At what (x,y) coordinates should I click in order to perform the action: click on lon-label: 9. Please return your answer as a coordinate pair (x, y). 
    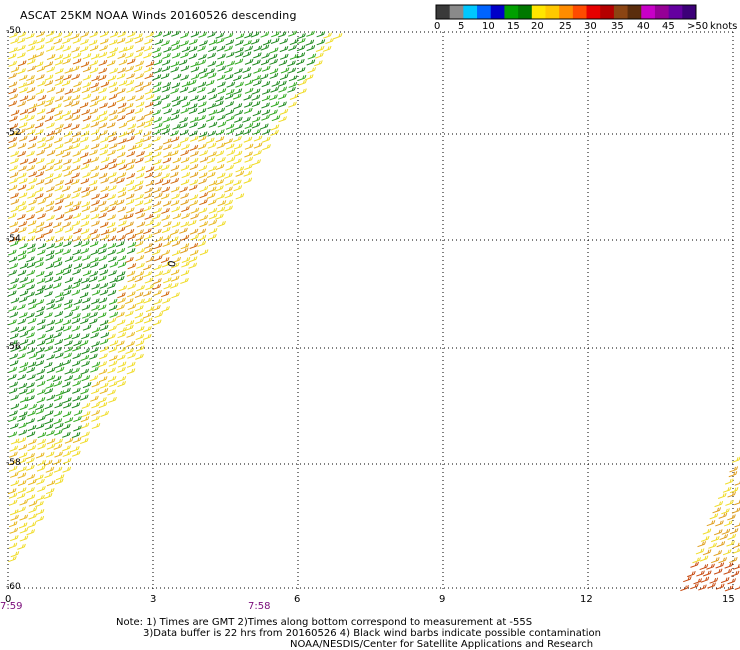
    Looking at the image, I should click on (442, 599).